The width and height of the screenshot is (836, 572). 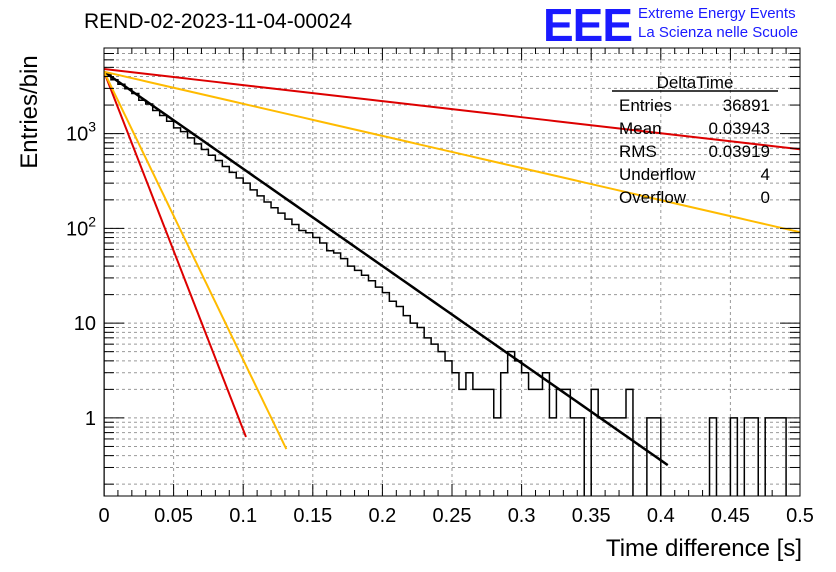 What do you see at coordinates (85, 324) in the screenshot?
I see `y-tick-label: 10` at bounding box center [85, 324].